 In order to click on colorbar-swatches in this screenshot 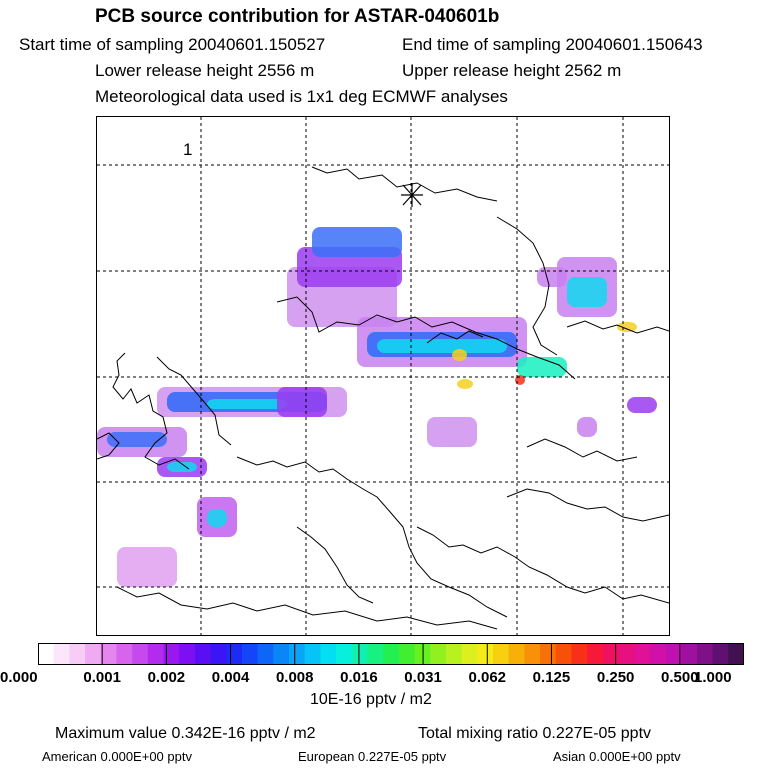, I will do `click(391, 654)`.